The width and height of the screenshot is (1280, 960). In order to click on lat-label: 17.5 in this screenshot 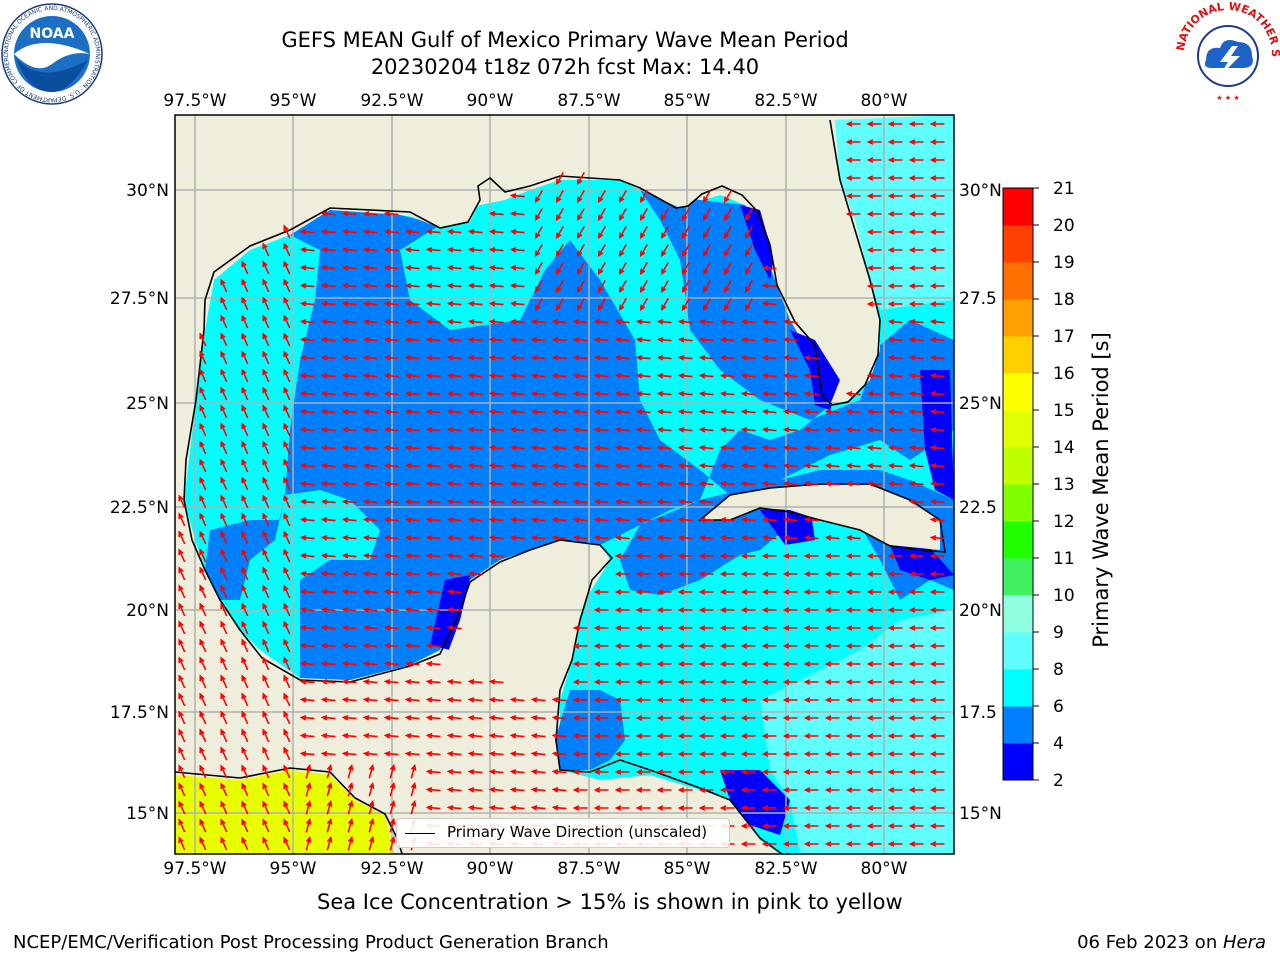, I will do `click(978, 713)`.